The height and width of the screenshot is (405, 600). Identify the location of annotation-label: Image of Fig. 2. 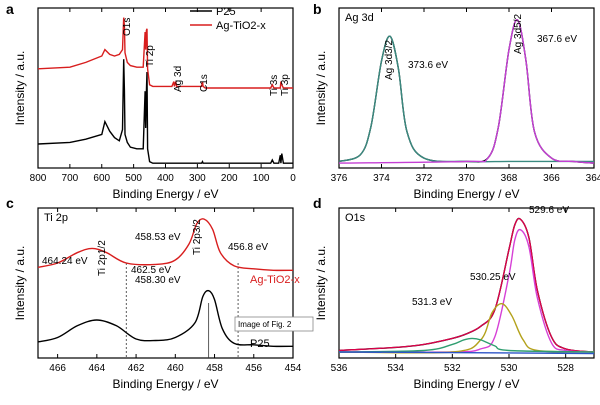
(265, 324).